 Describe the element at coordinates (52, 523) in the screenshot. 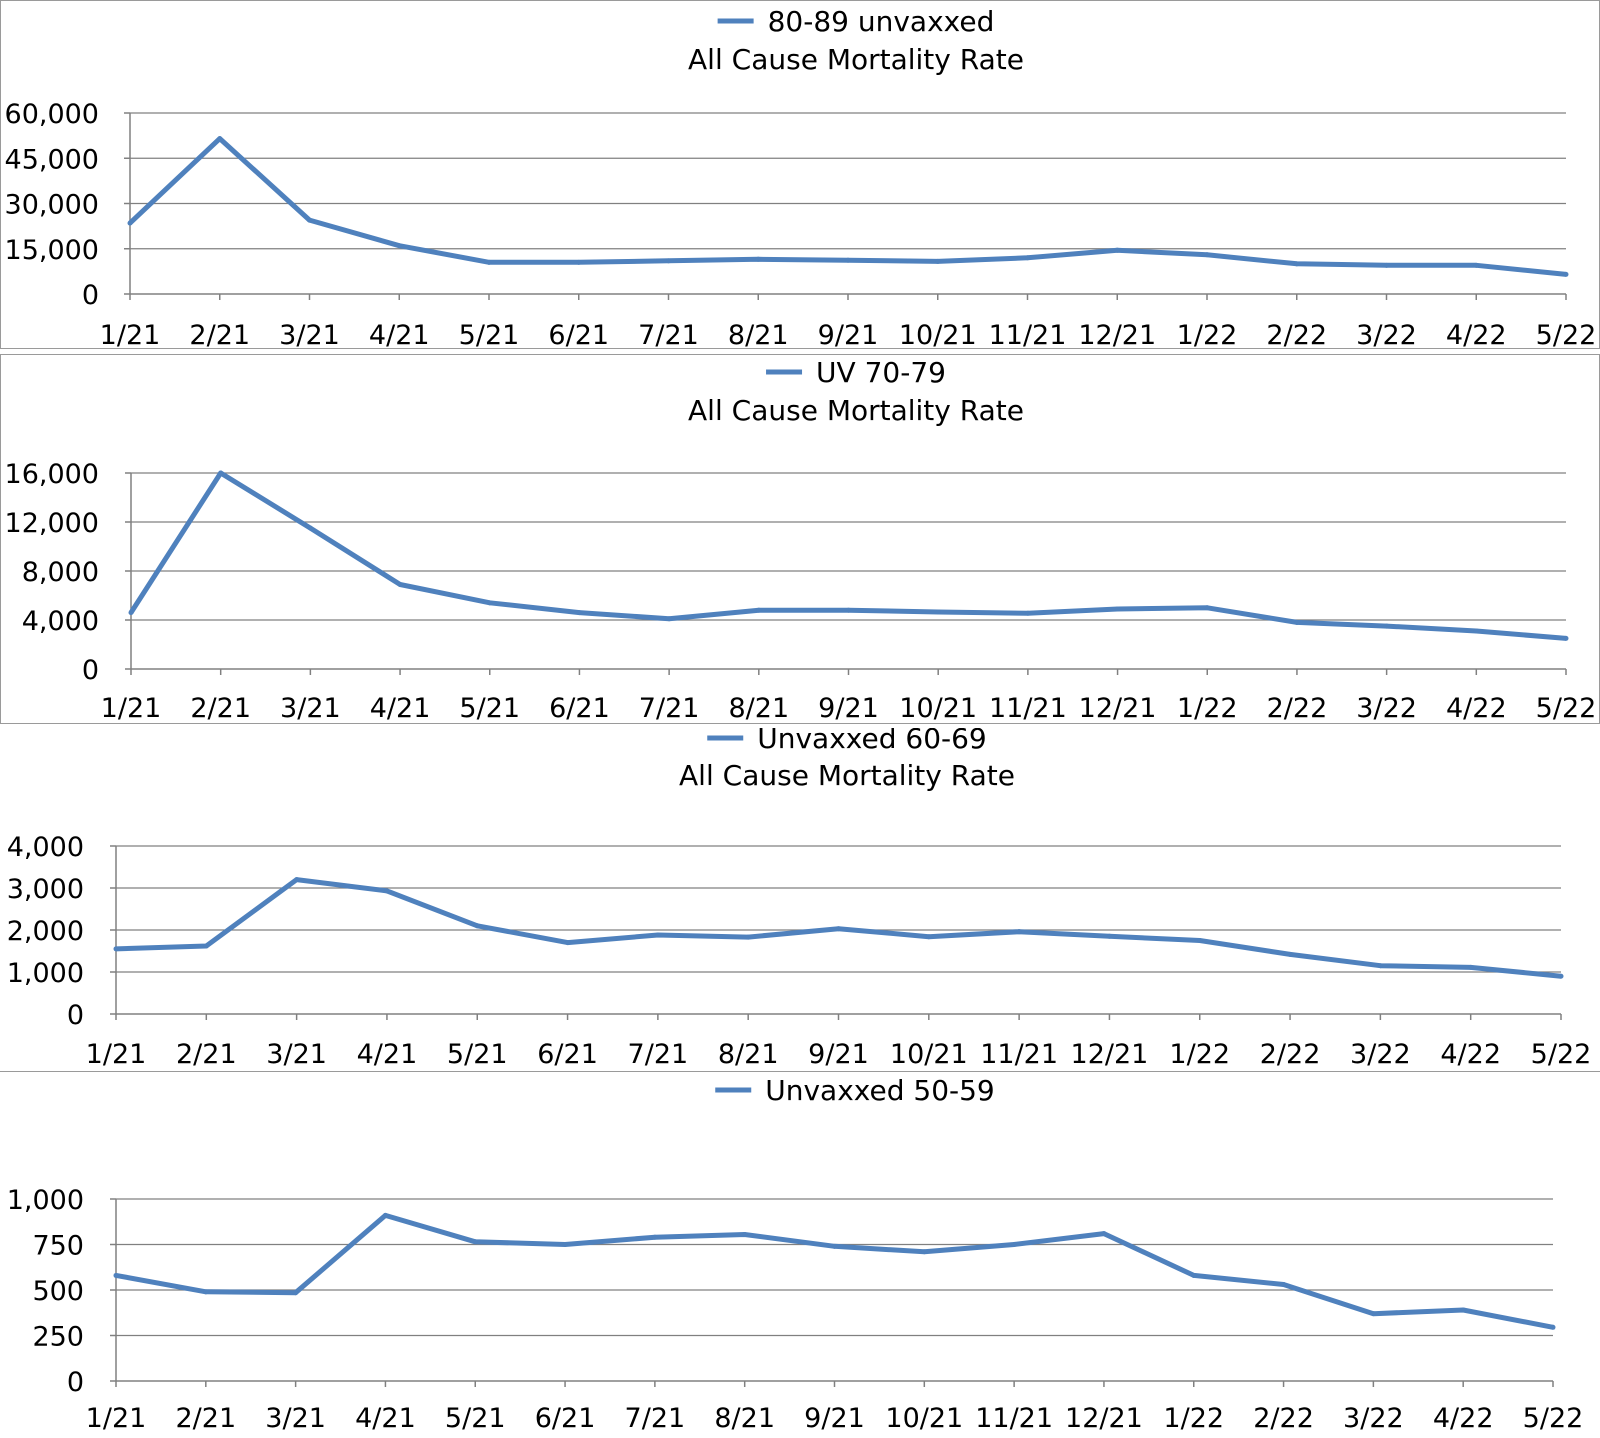

I see `y-tick-label: 12,000` at that location.